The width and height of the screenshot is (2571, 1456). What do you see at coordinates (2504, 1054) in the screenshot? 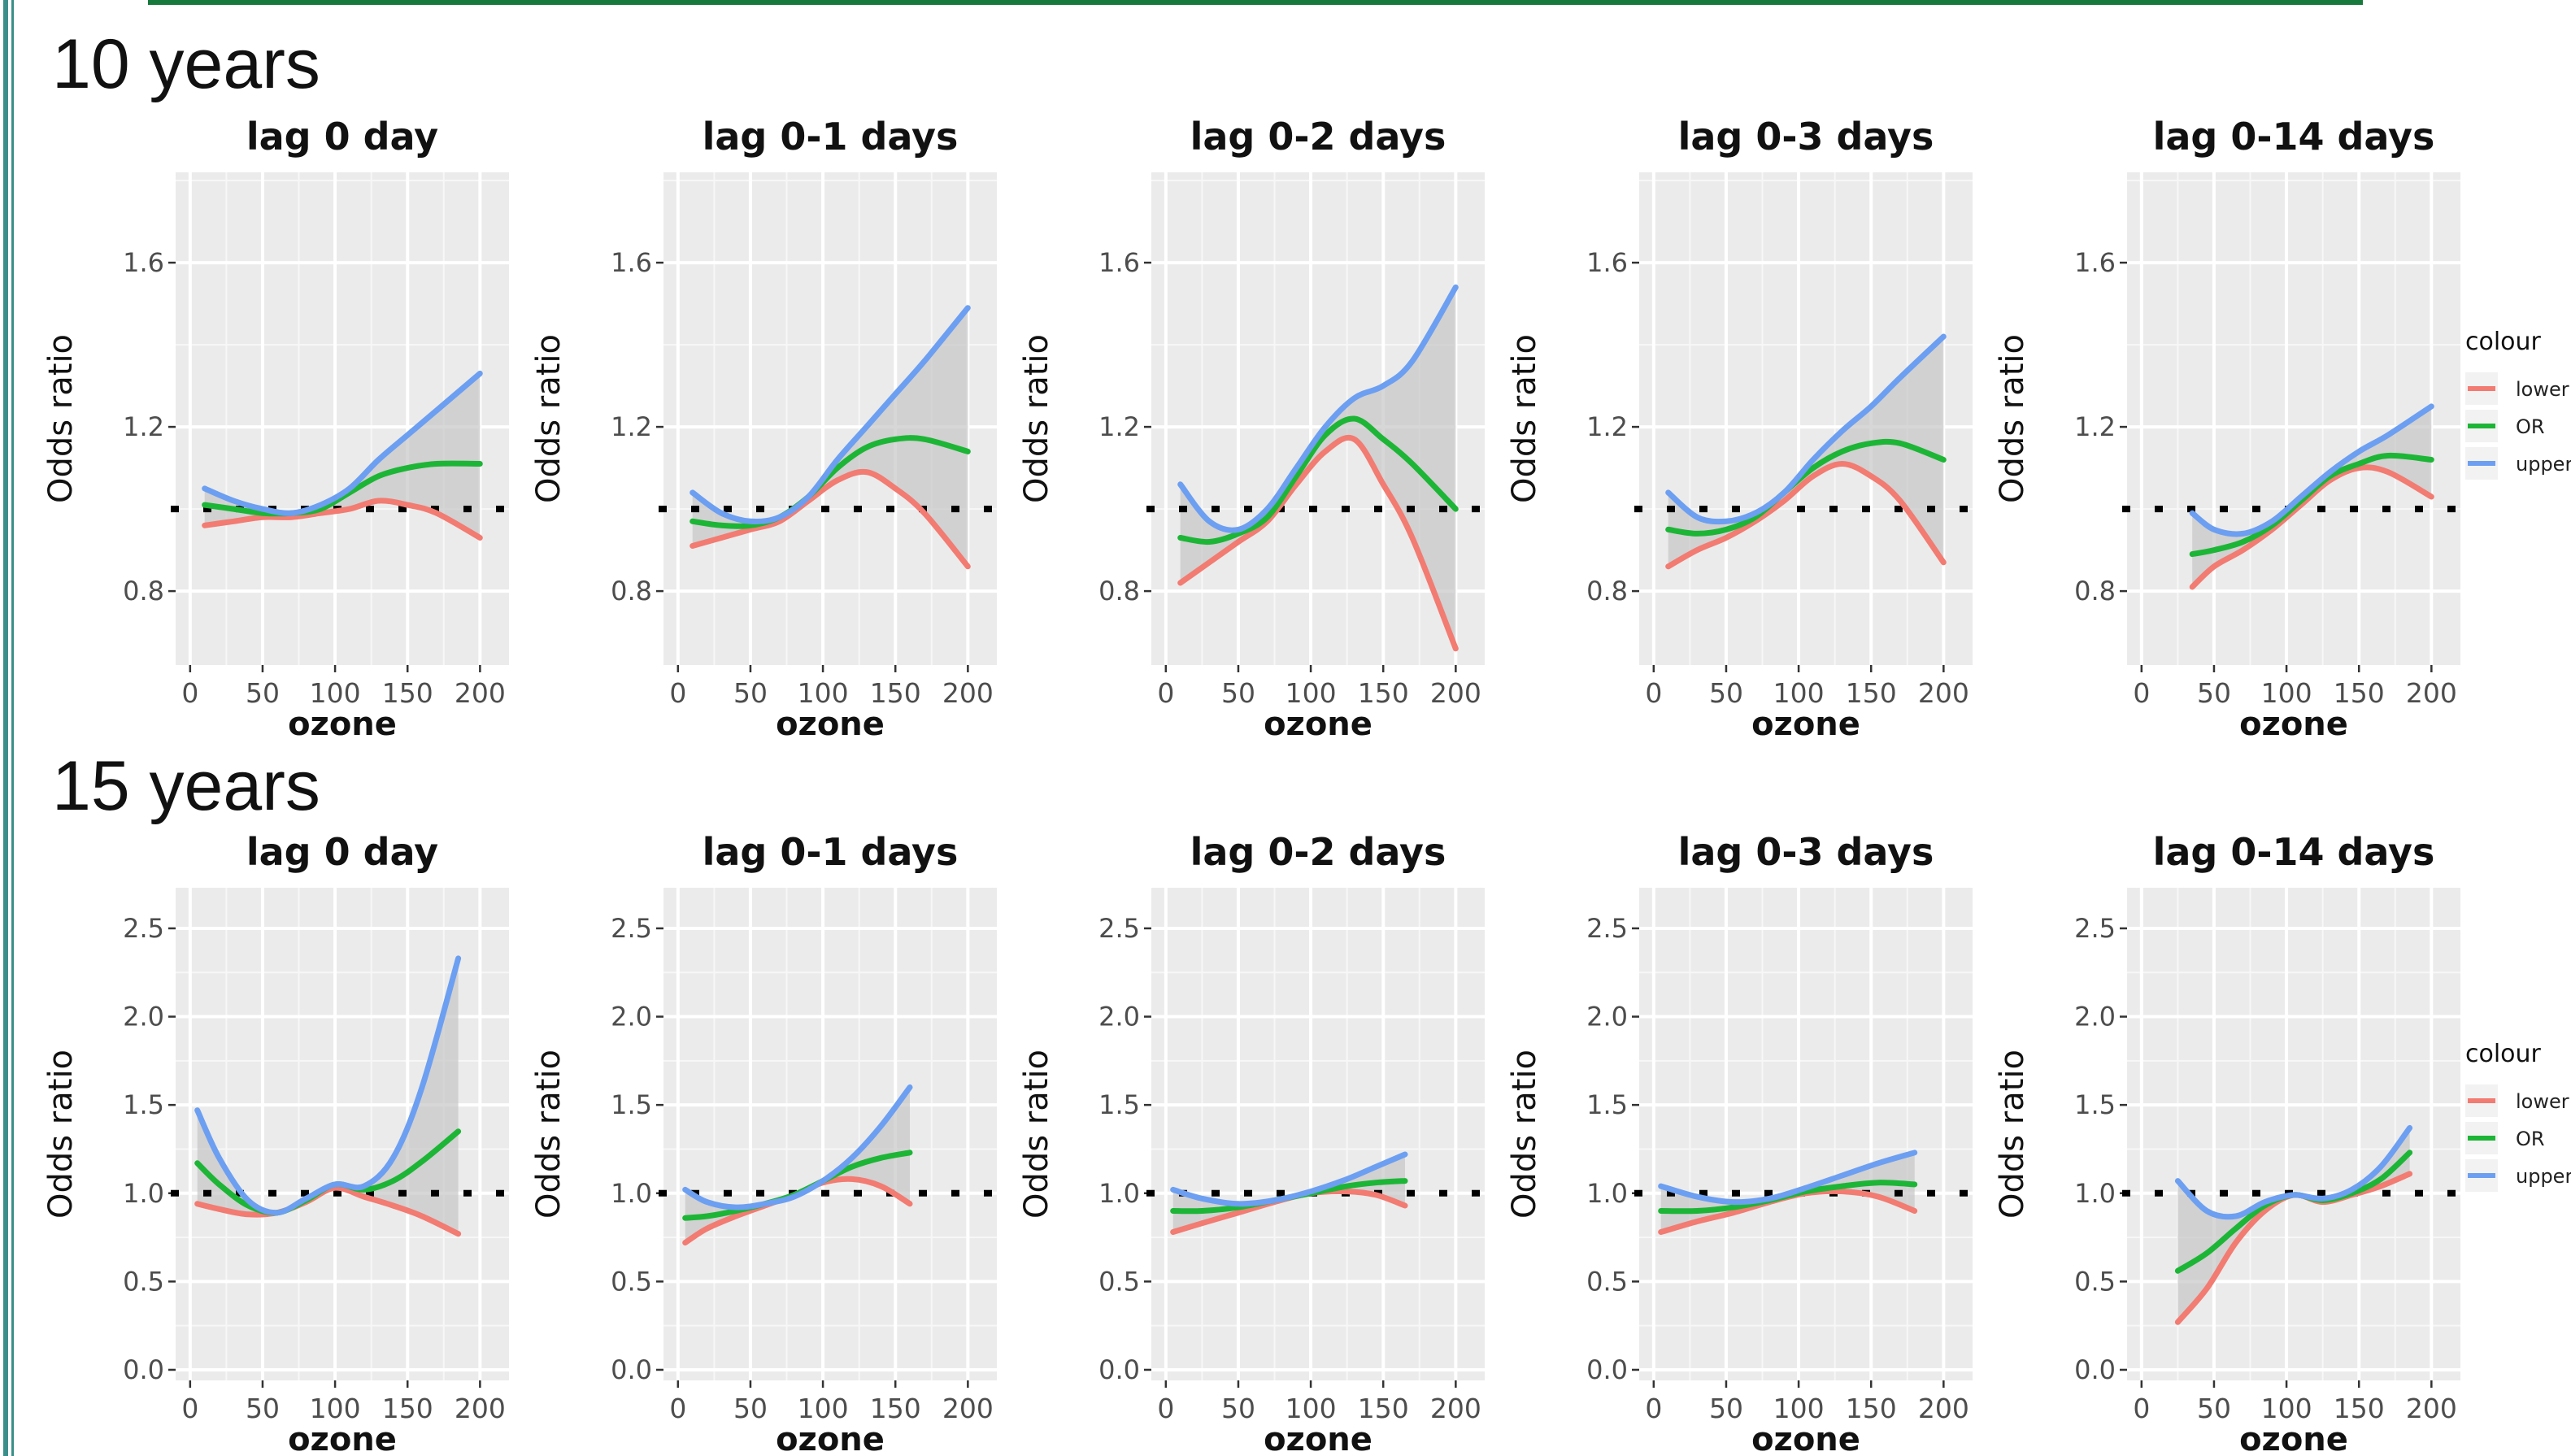
I see `legend-title: colour` at bounding box center [2504, 1054].